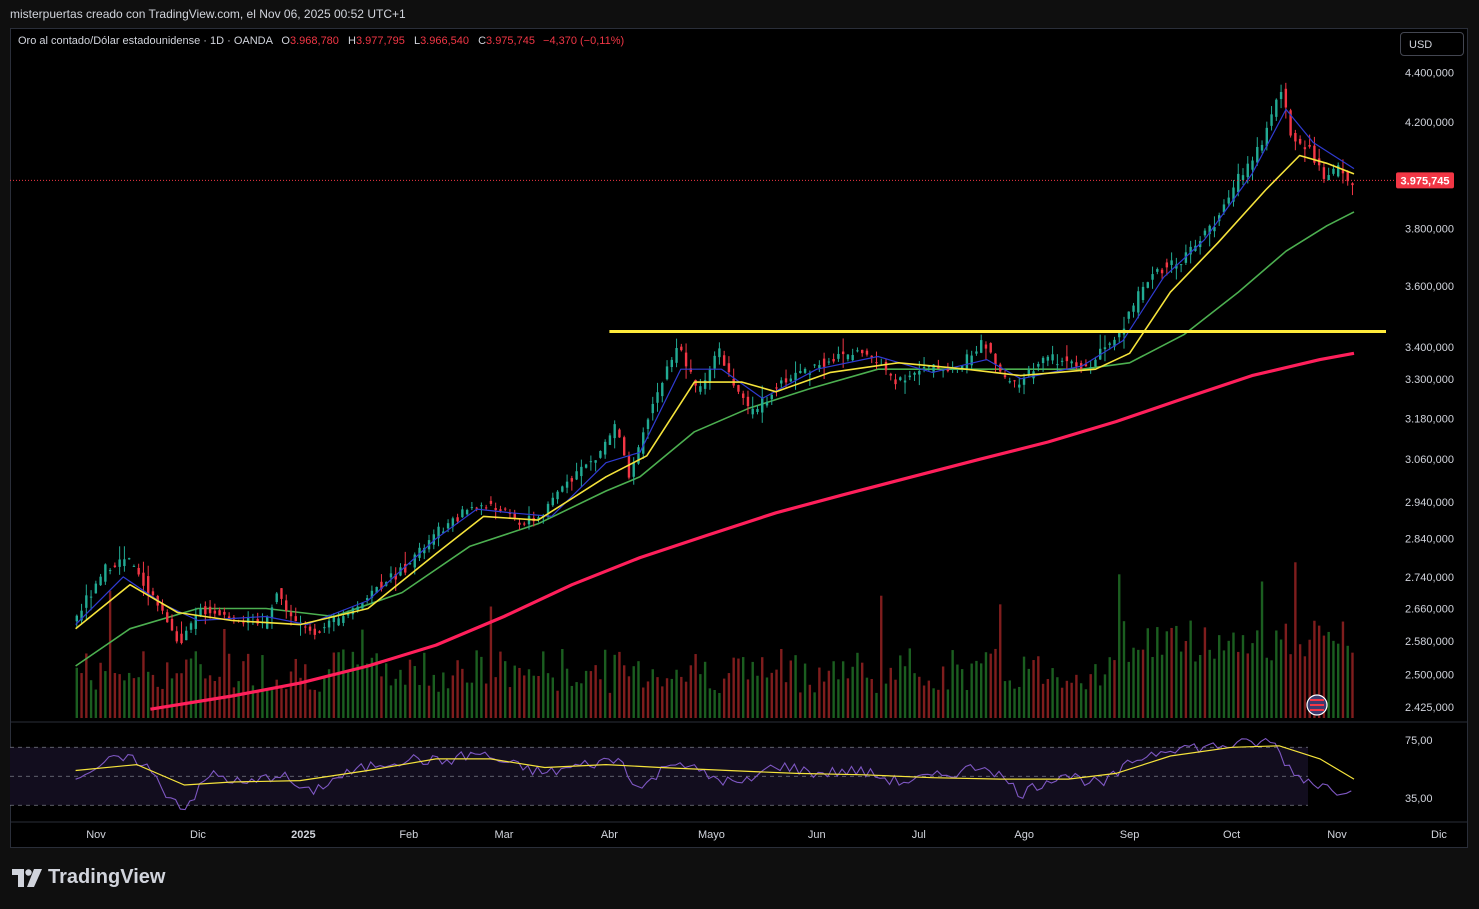  I want to click on close-label: C, so click(482, 41).